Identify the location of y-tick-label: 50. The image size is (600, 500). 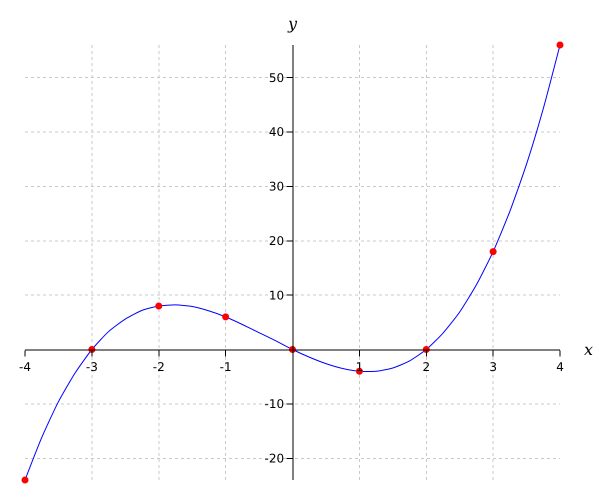
(276, 77).